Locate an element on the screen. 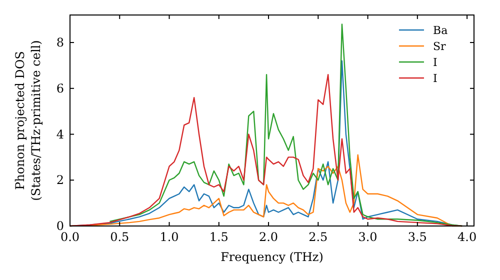 The width and height of the screenshot is (500, 280). legend-label: Ba is located at coordinates (440, 30).